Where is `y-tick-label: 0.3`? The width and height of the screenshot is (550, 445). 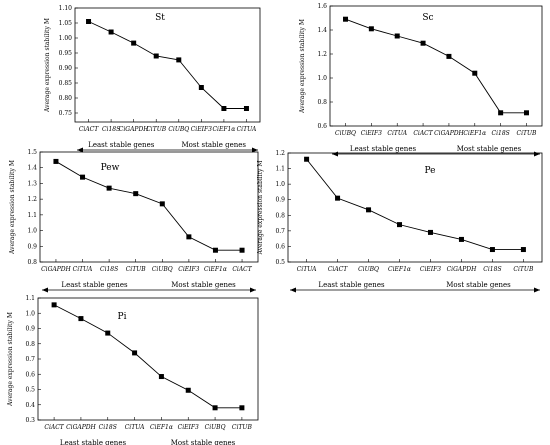 y-tick-label: 0.3 is located at coordinates (30, 420).